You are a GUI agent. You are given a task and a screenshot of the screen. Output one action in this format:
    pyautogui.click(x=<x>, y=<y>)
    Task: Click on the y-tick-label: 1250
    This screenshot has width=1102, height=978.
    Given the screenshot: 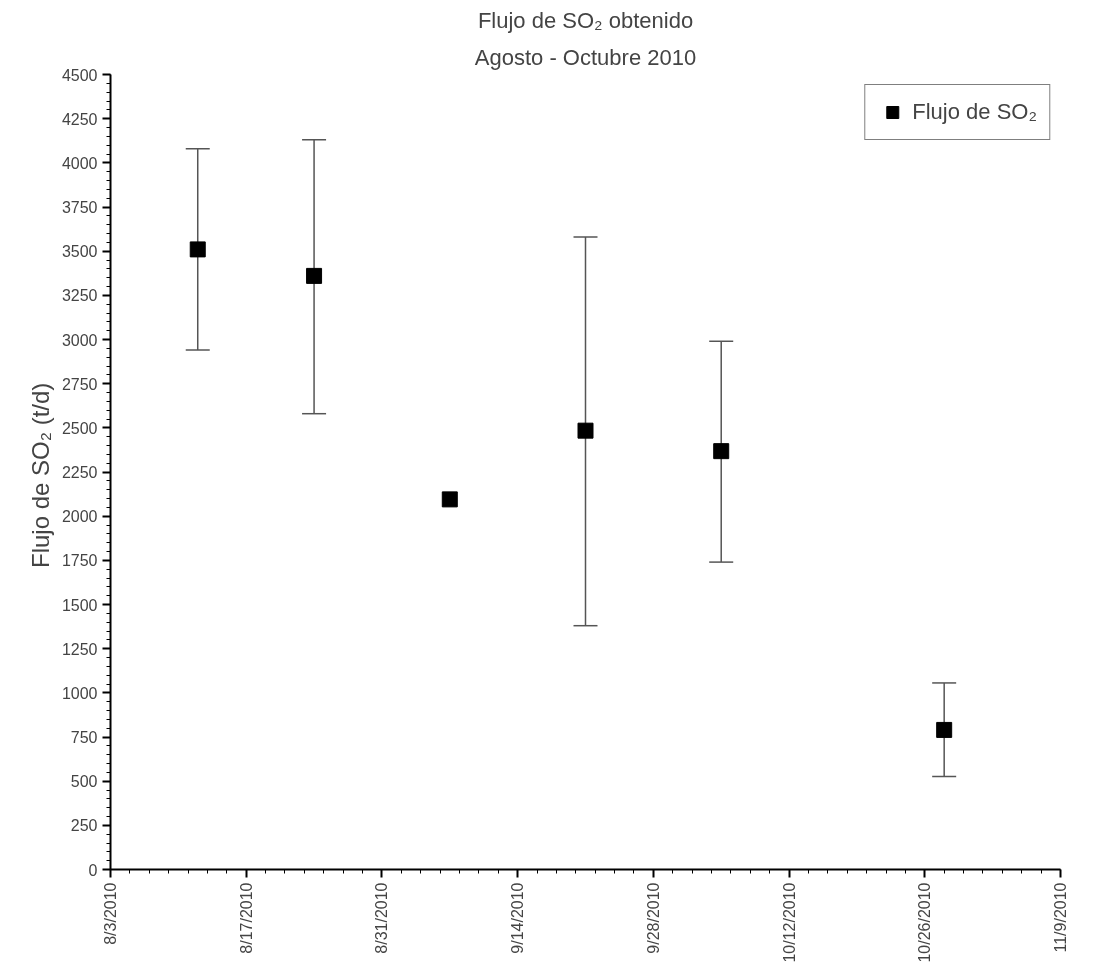 What is the action you would take?
    pyautogui.click(x=79, y=649)
    